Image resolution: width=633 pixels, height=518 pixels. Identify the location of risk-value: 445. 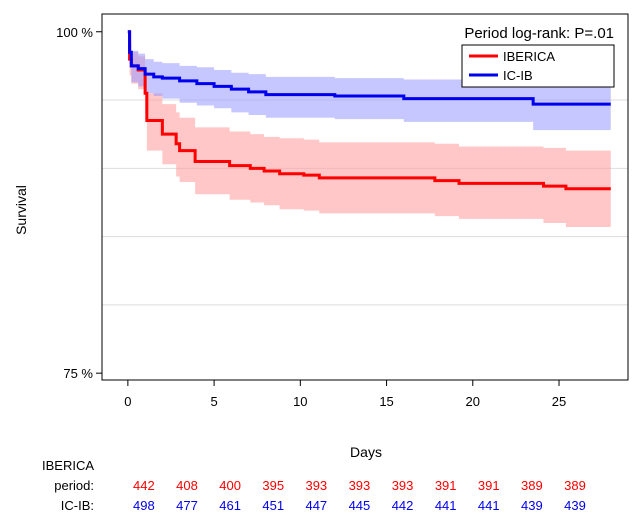
(360, 505).